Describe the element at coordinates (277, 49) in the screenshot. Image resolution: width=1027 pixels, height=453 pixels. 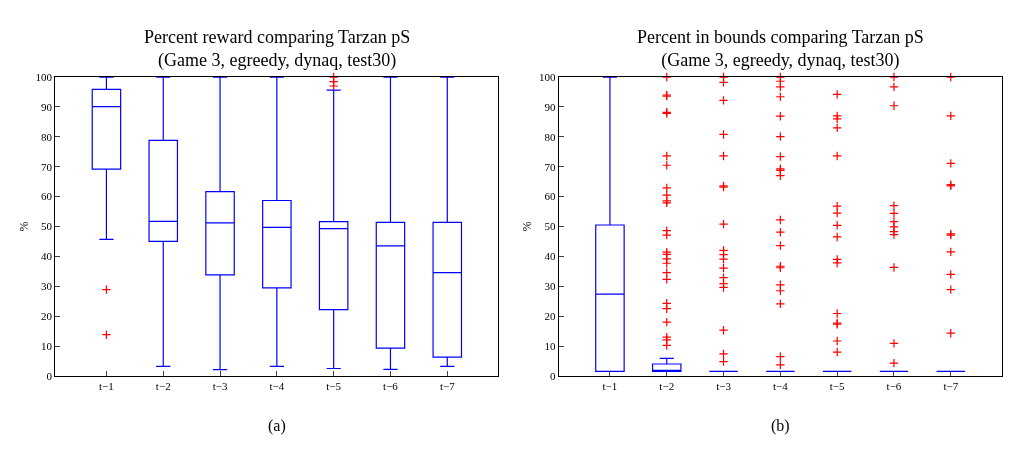
I see `chart-title: Percent reward comparing Tarzan pS (Game 3, egreedy, dynaq, test30)` at that location.